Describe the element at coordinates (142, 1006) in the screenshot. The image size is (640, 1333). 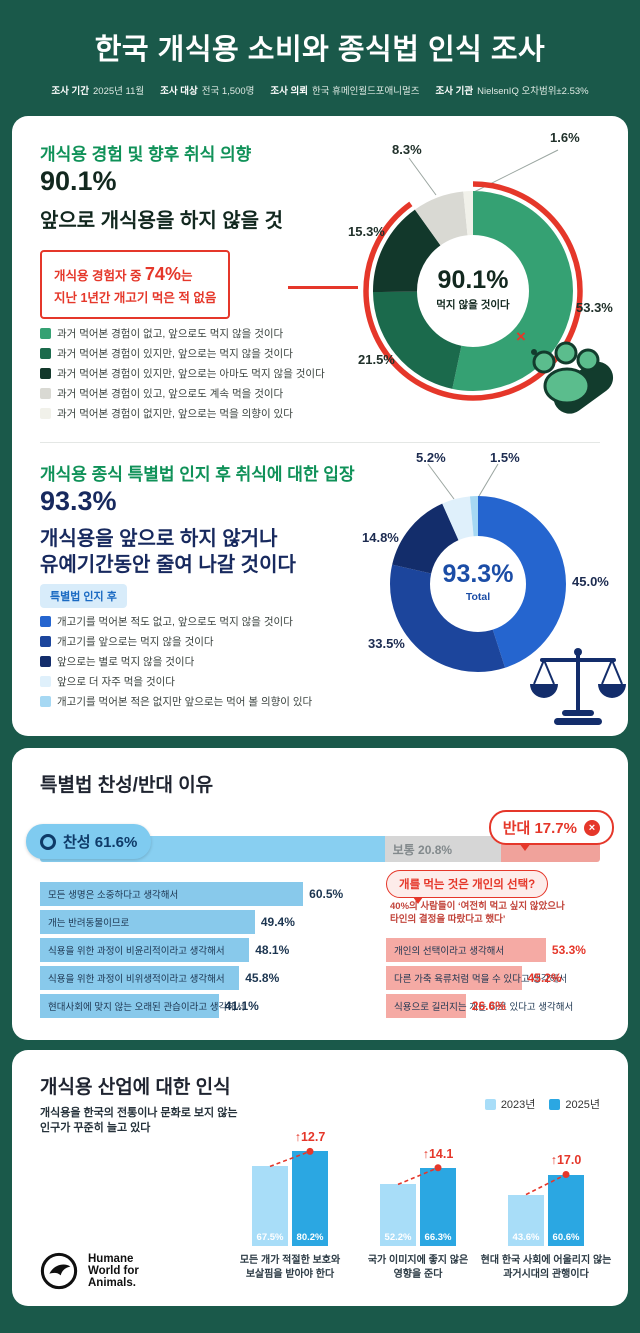
I see `reason-bar: 현대사회에 맞지 않는 오래된 관습이라고 생각해서` at that location.